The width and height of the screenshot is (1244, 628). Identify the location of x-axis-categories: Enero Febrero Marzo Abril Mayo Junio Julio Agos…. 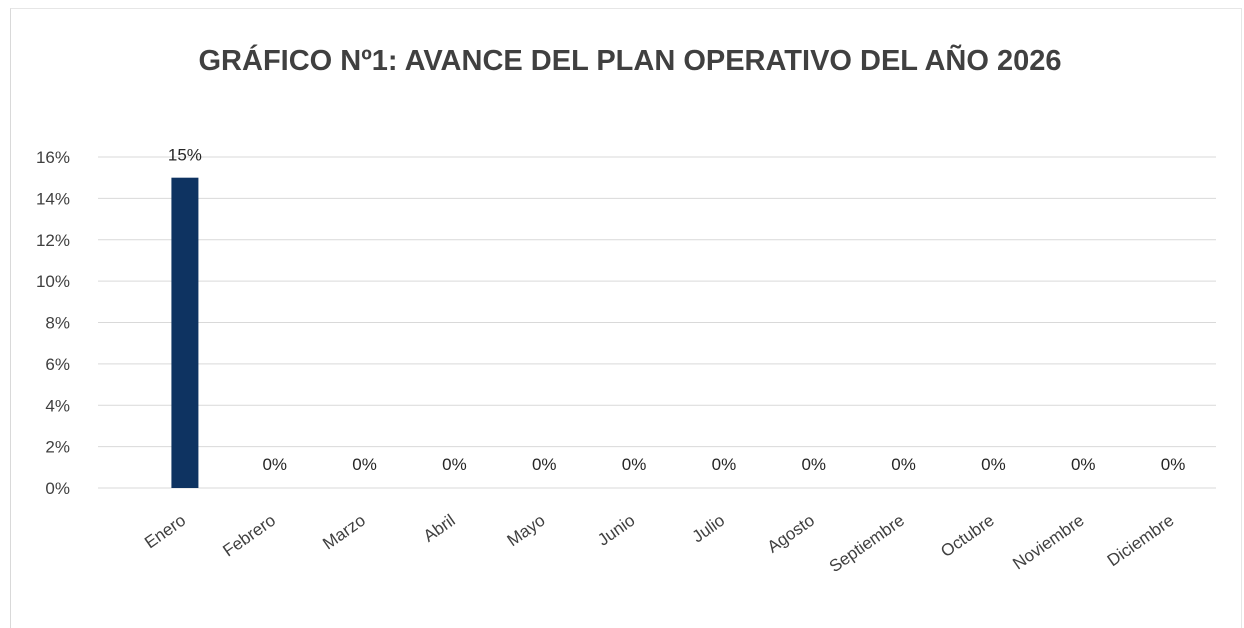
(659, 543).